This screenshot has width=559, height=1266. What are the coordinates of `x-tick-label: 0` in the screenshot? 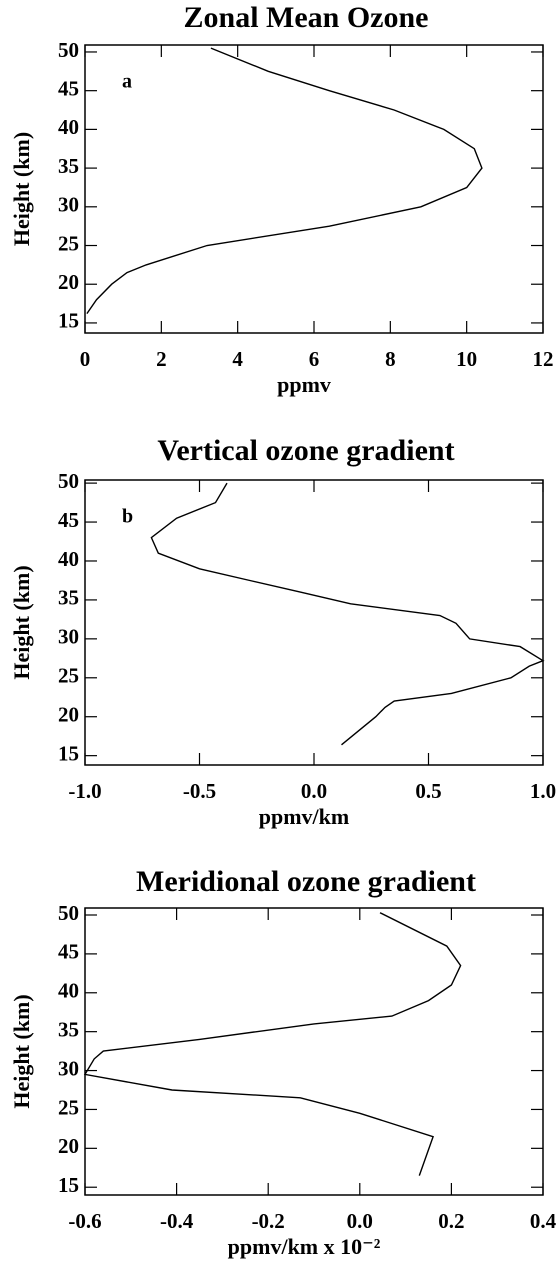 It's located at (85, 359).